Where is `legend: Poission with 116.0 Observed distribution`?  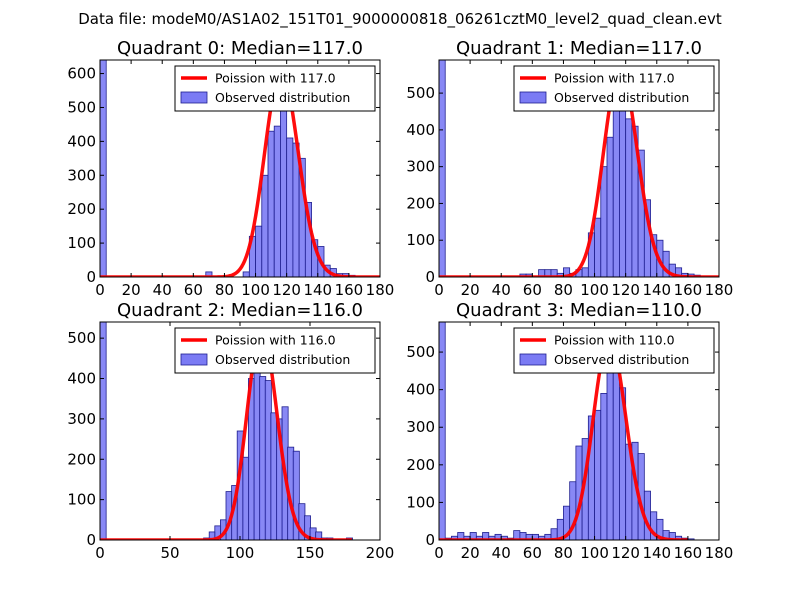 legend: Poission with 116.0 Observed distribution is located at coordinates (275, 350).